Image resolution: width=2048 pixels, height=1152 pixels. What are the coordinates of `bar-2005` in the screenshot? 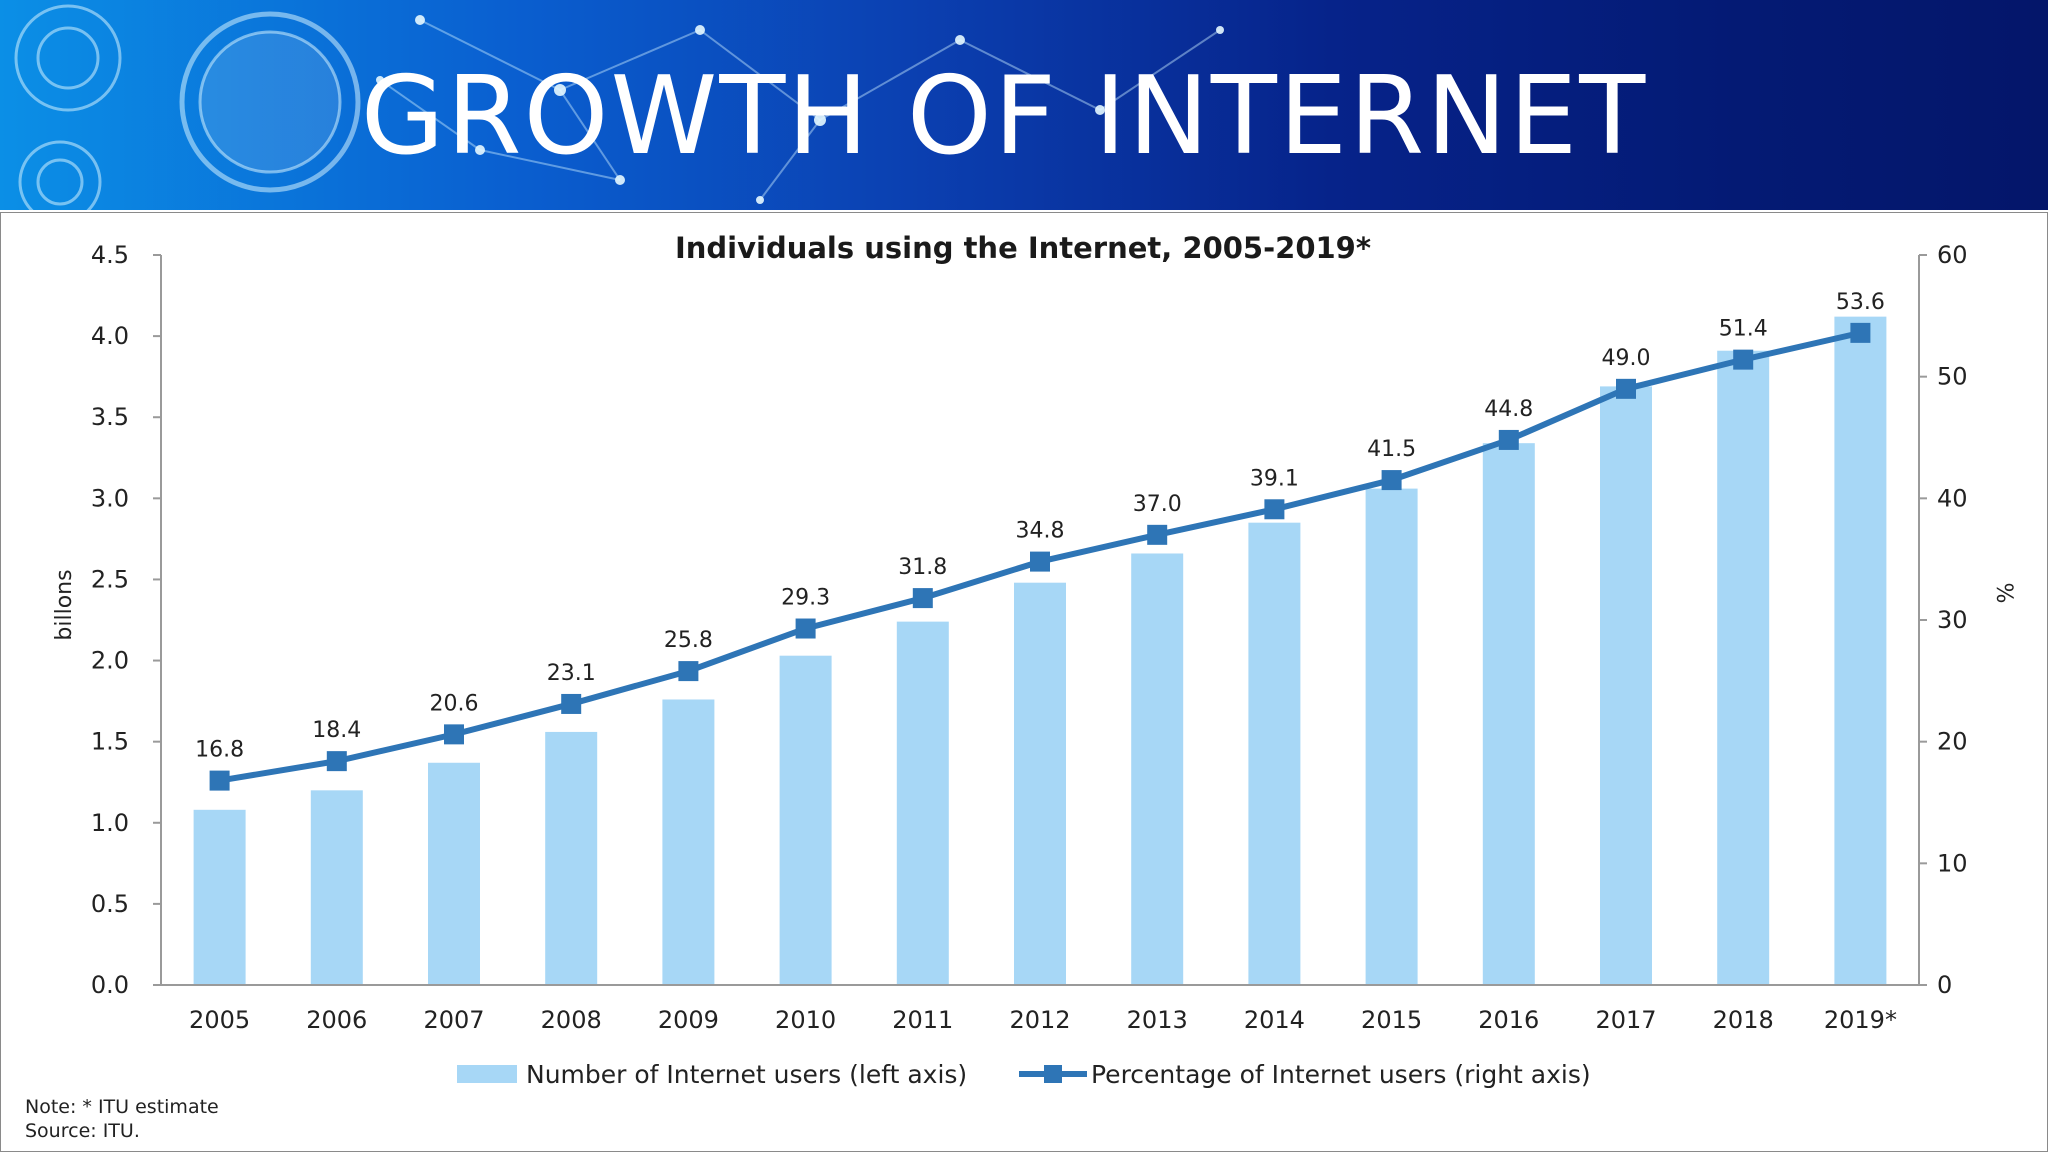 It's located at (219, 897).